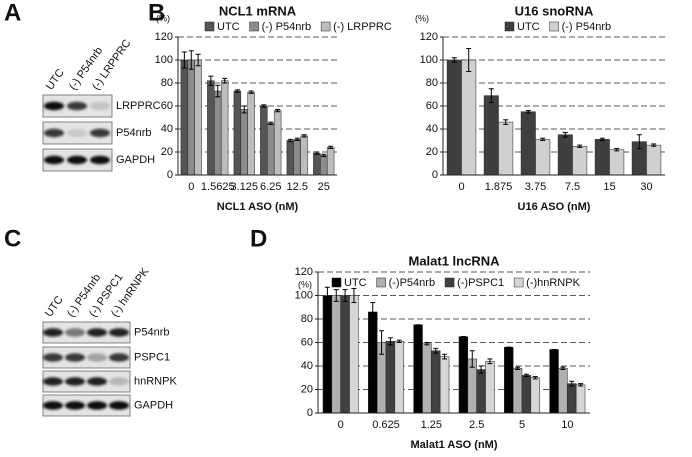 This screenshot has height=457, width=692. What do you see at coordinates (480, 283) in the screenshot?
I see `legend-label: (-)PSPC1` at bounding box center [480, 283].